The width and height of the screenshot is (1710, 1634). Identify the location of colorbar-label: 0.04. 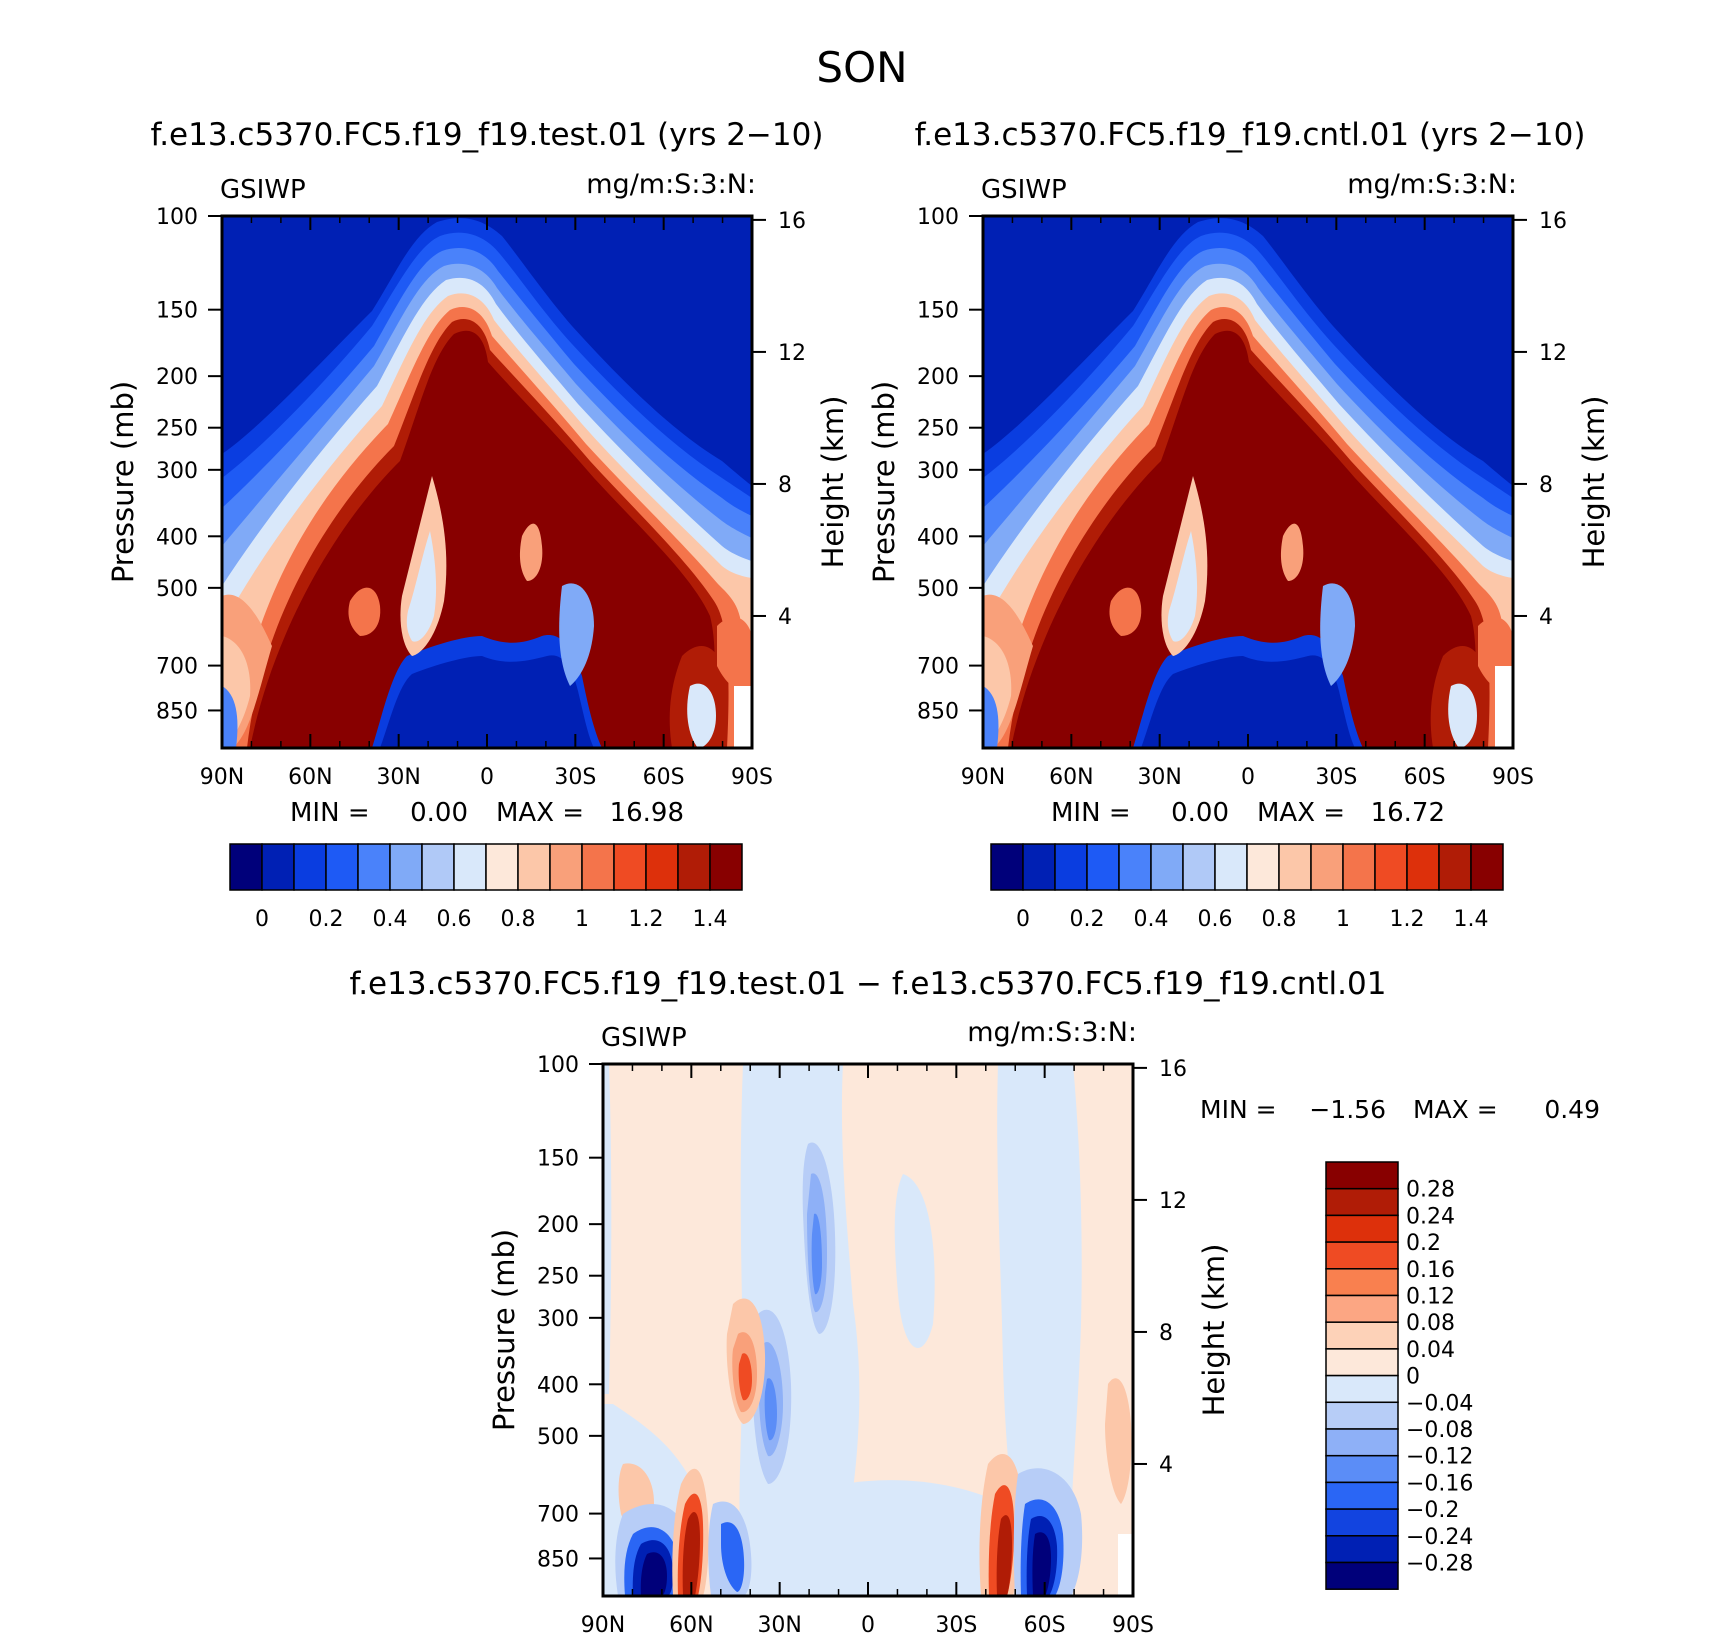
(1430, 1350).